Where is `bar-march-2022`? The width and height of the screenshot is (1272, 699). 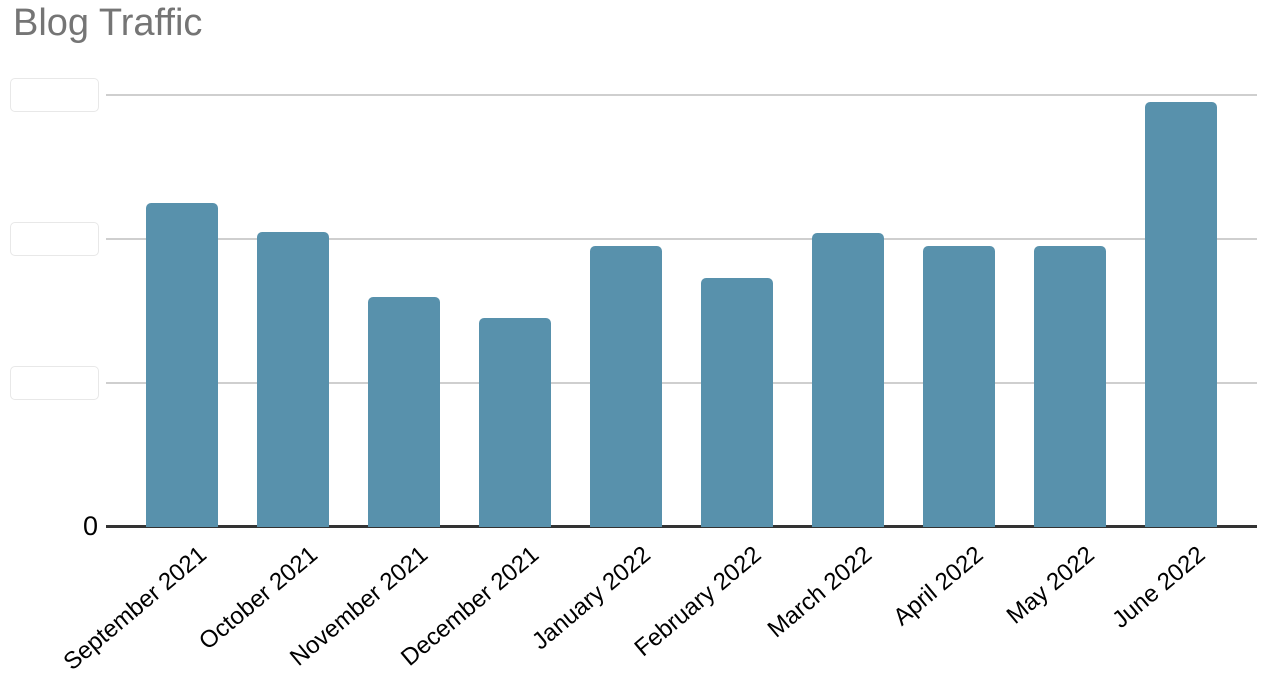 bar-march-2022 is located at coordinates (848, 380).